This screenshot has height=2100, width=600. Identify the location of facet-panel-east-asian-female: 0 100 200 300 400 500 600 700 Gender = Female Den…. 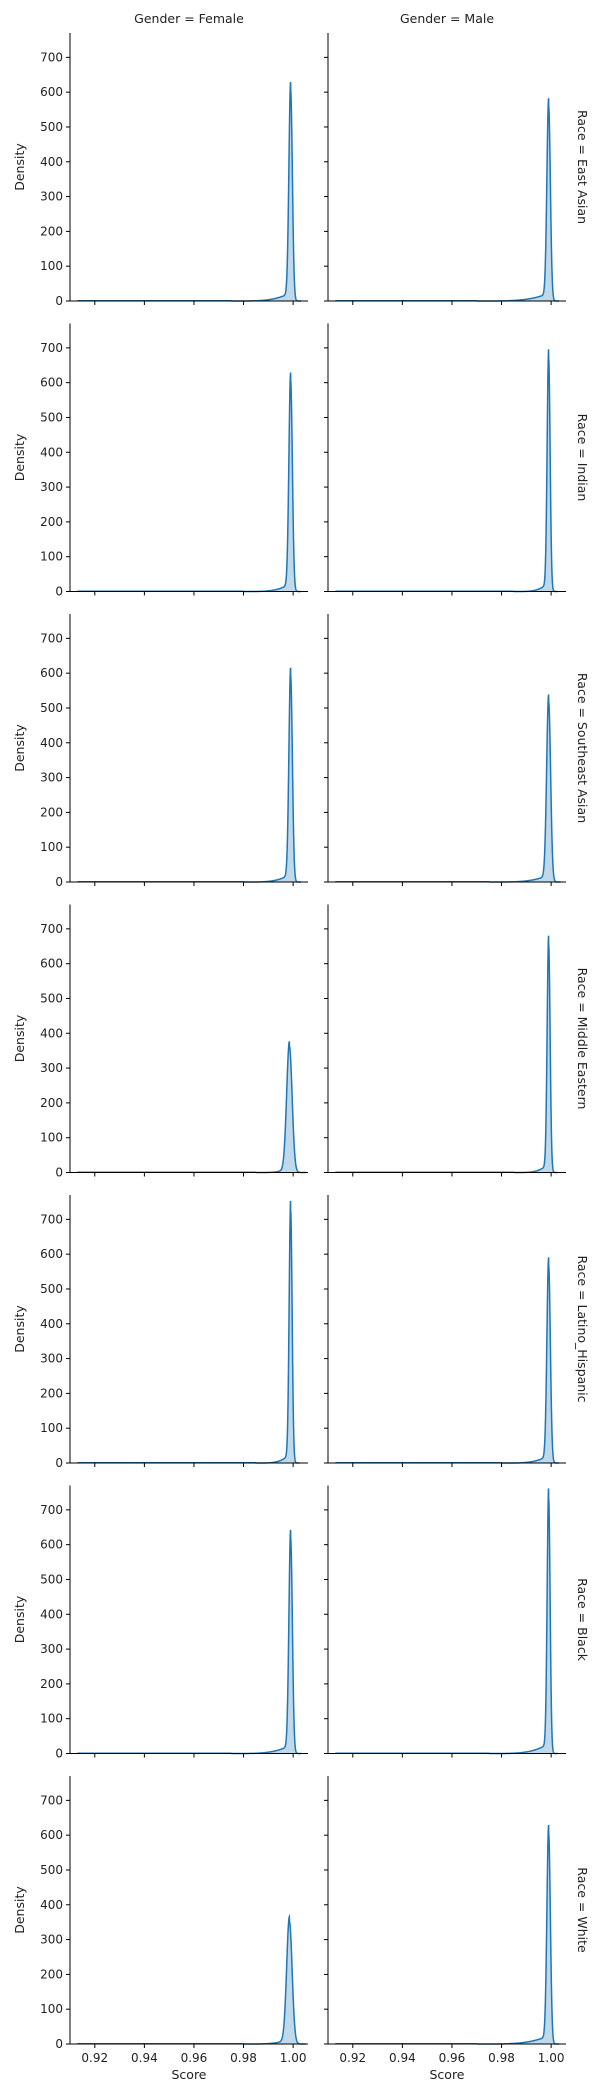
(160, 159).